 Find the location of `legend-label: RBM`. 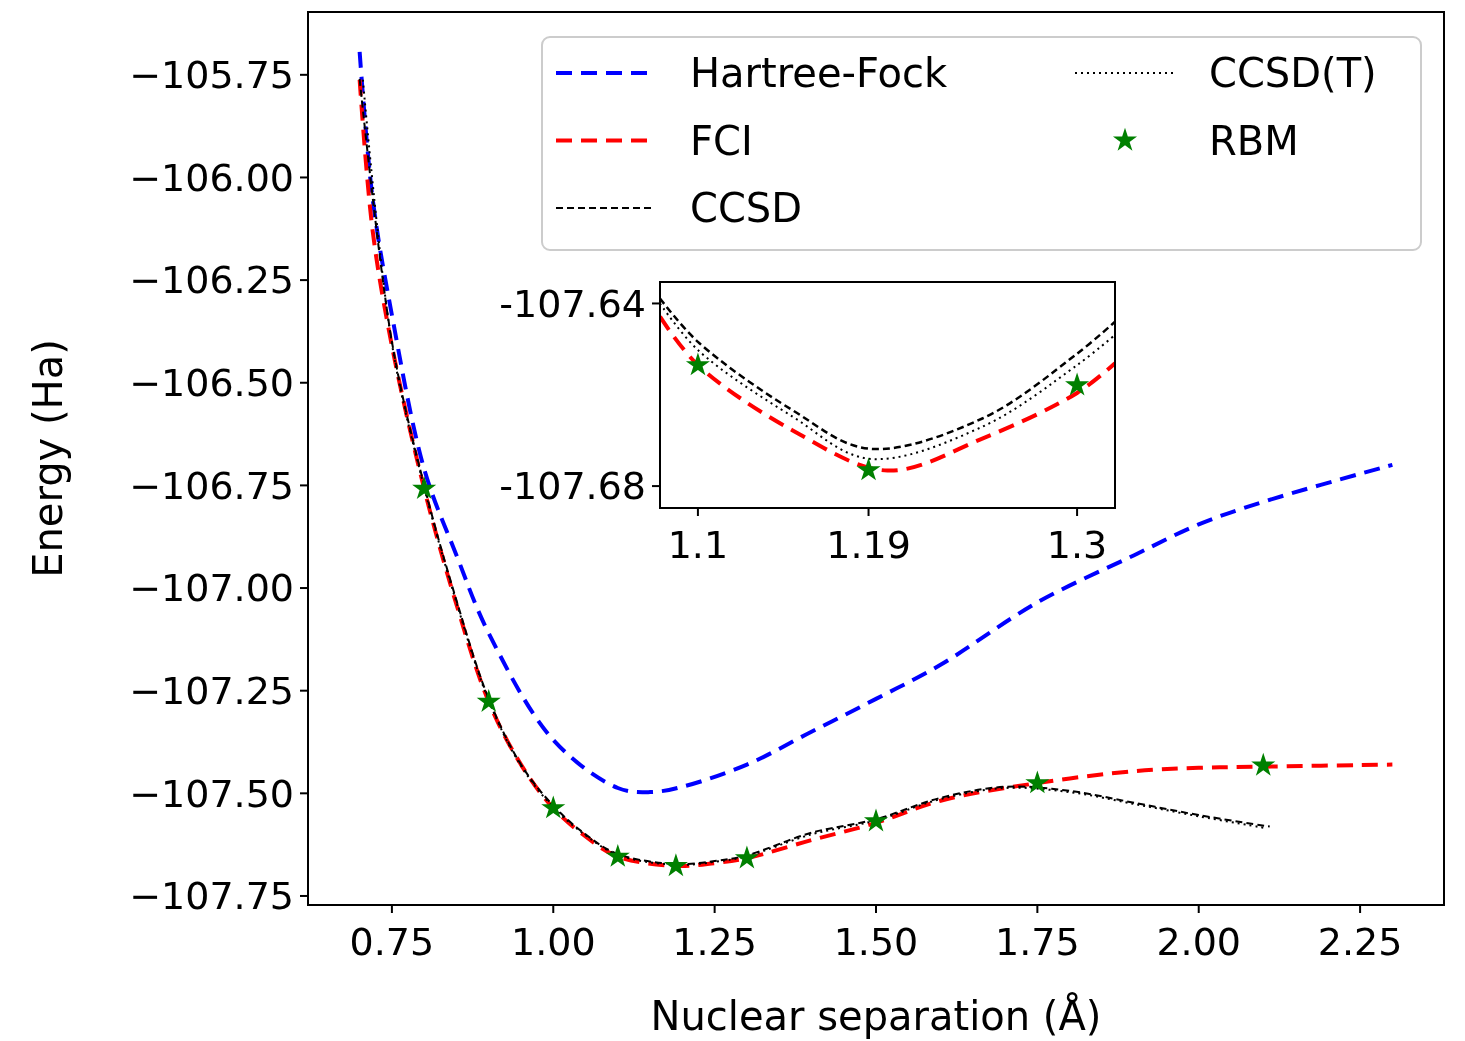

legend-label: RBM is located at coordinates (1254, 140).